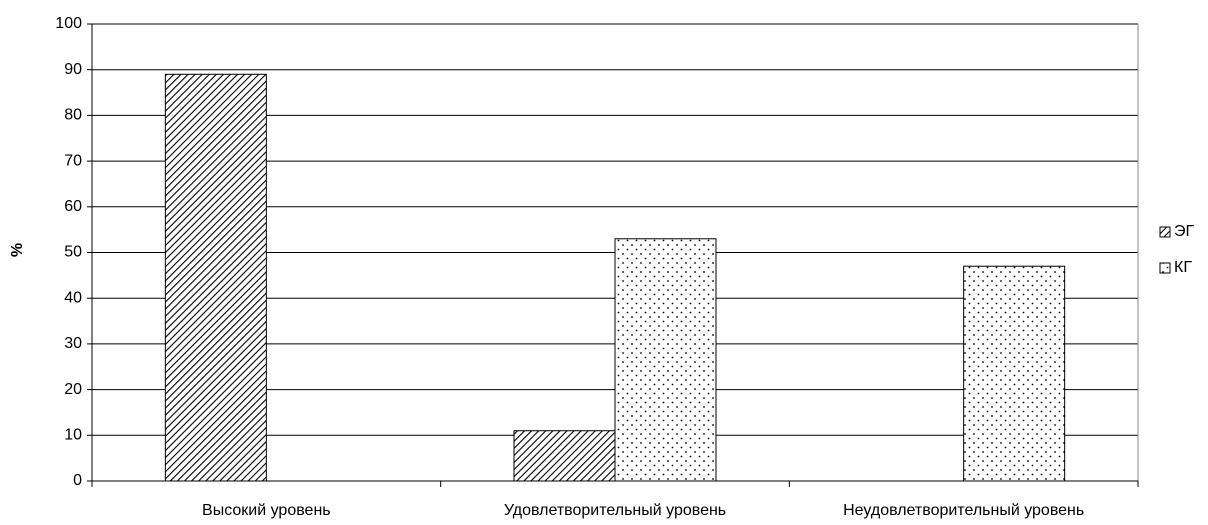 The width and height of the screenshot is (1208, 525). What do you see at coordinates (73, 343) in the screenshot?
I see `y-tick-label: 30` at bounding box center [73, 343].